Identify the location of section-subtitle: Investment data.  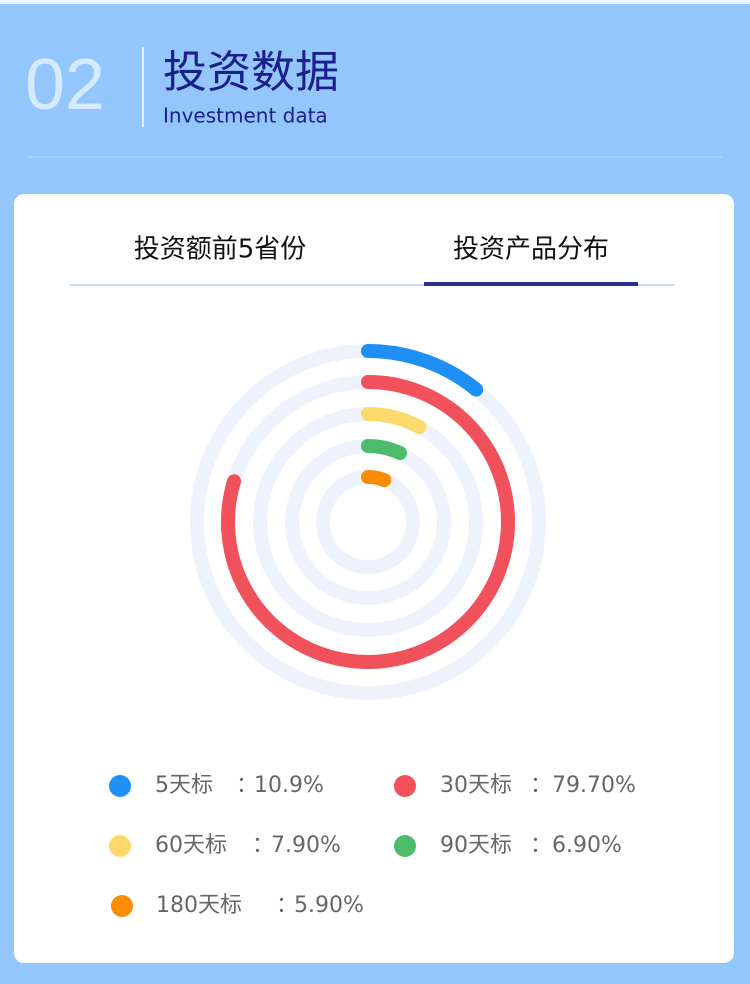
(245, 116).